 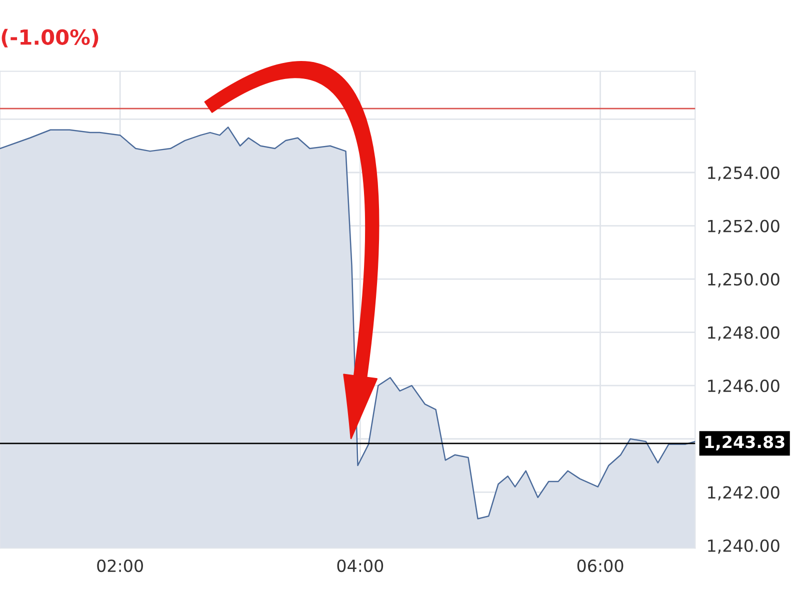 I want to click on x-tick-label: 06:00, so click(x=600, y=565).